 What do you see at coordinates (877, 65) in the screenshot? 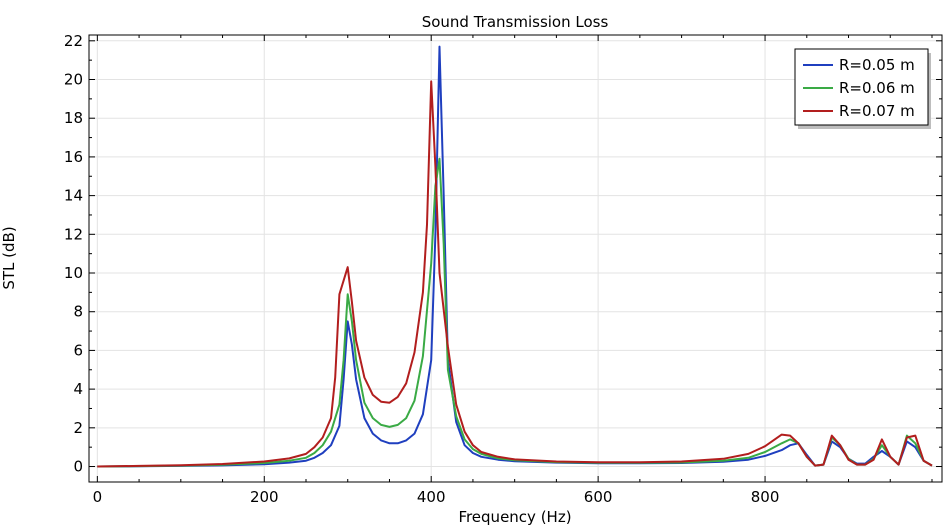
I see `legend-label-1: R=0.05 m` at bounding box center [877, 65].